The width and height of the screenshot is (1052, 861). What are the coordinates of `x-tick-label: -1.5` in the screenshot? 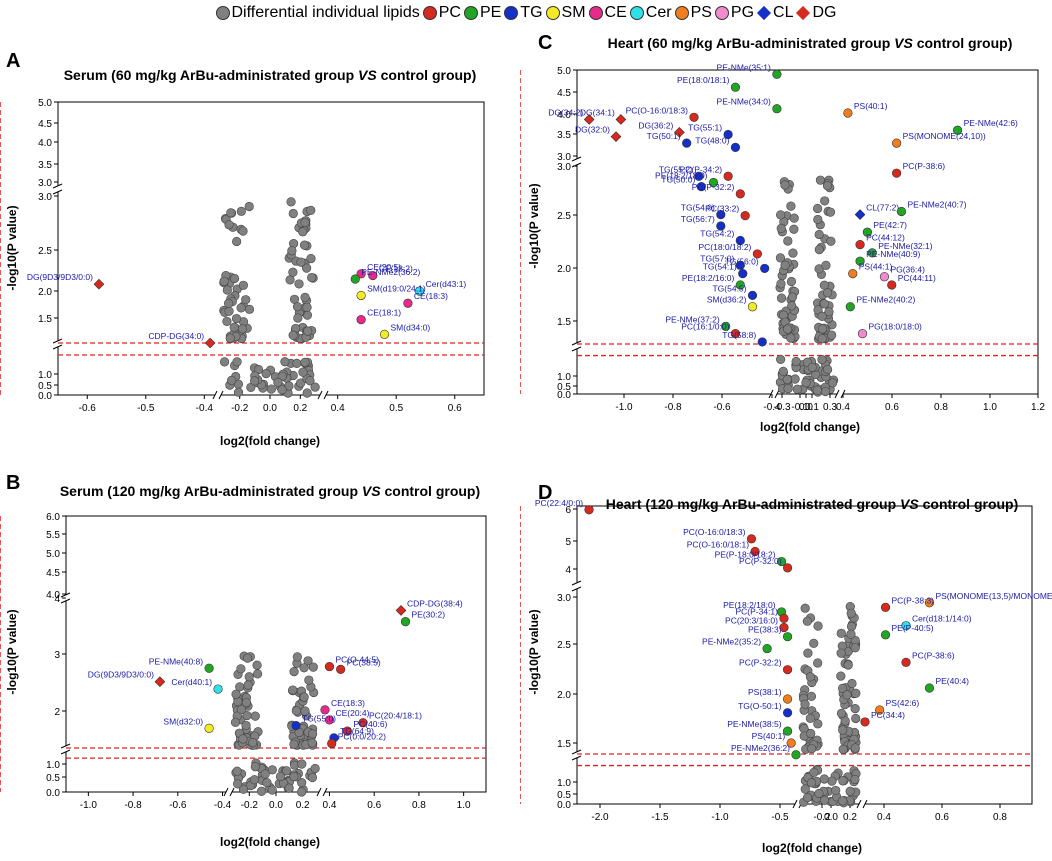 It's located at (660, 817).